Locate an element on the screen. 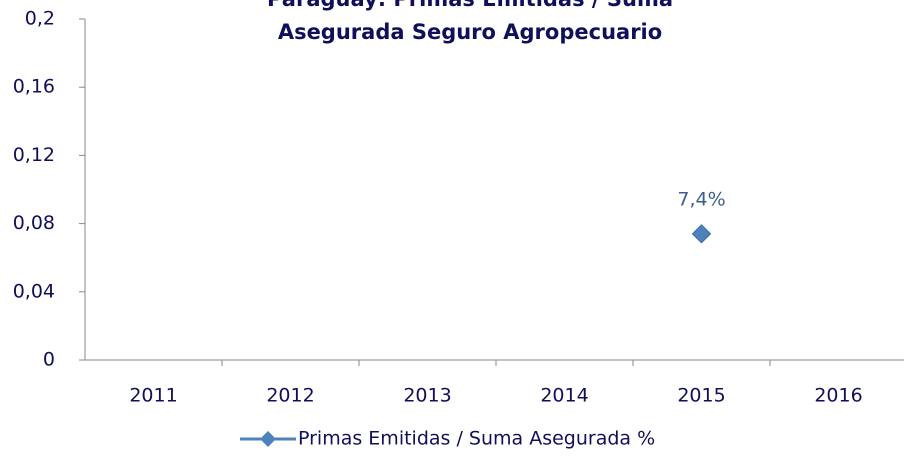 This screenshot has width=904, height=456. legend-marker is located at coordinates (268, 439).